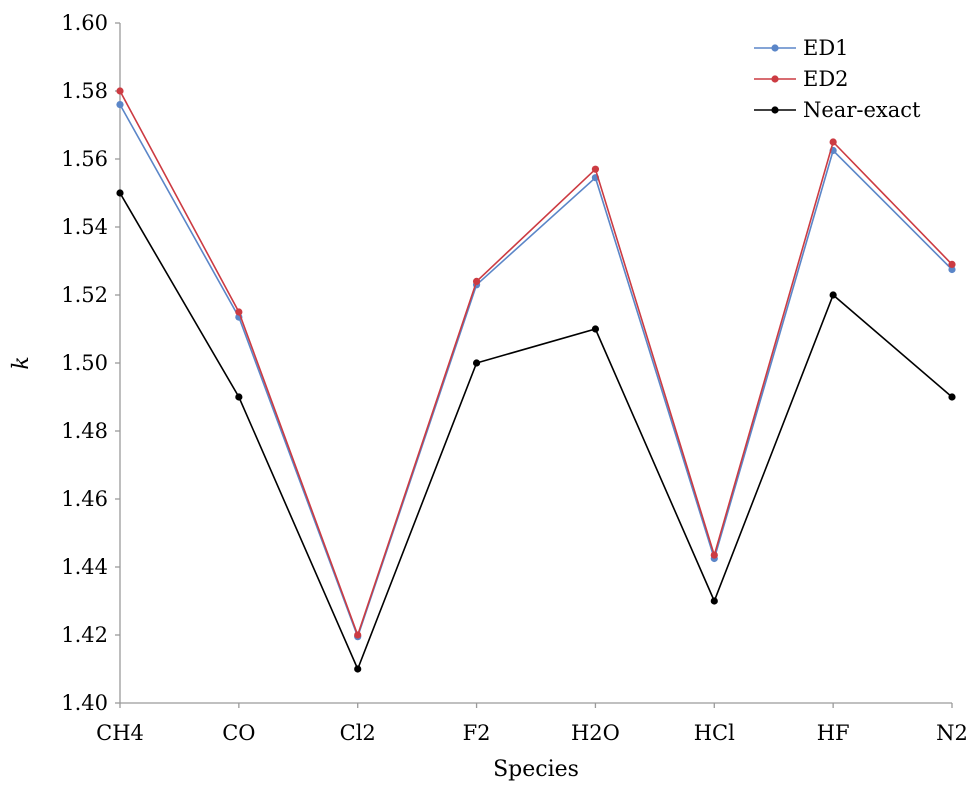 This screenshot has width=969, height=790. I want to click on x-tick-label: H2O, so click(595, 733).